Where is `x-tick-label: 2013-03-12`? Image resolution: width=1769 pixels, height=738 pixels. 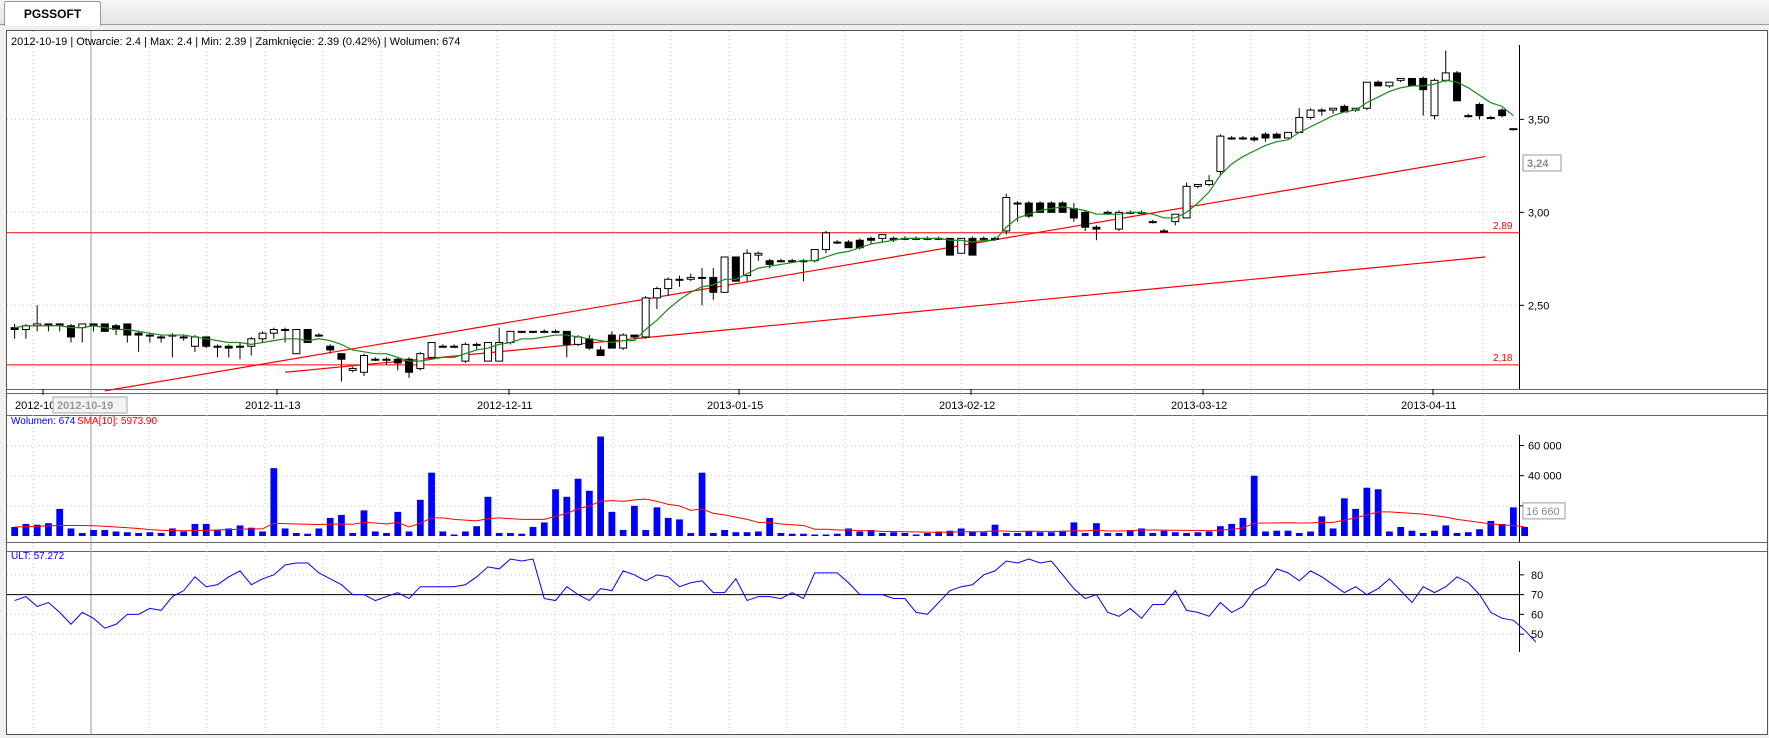 x-tick-label: 2013-03-12 is located at coordinates (1199, 406).